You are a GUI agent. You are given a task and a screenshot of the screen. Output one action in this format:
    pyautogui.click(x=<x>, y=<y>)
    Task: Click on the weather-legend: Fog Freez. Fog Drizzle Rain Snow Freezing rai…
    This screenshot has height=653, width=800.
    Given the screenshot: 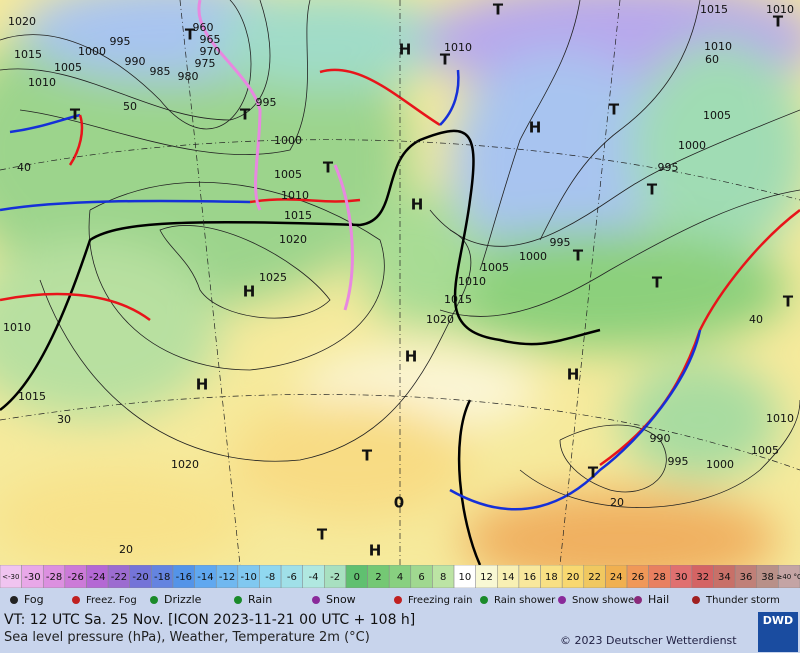 What is the action you would take?
    pyautogui.click(x=400, y=600)
    